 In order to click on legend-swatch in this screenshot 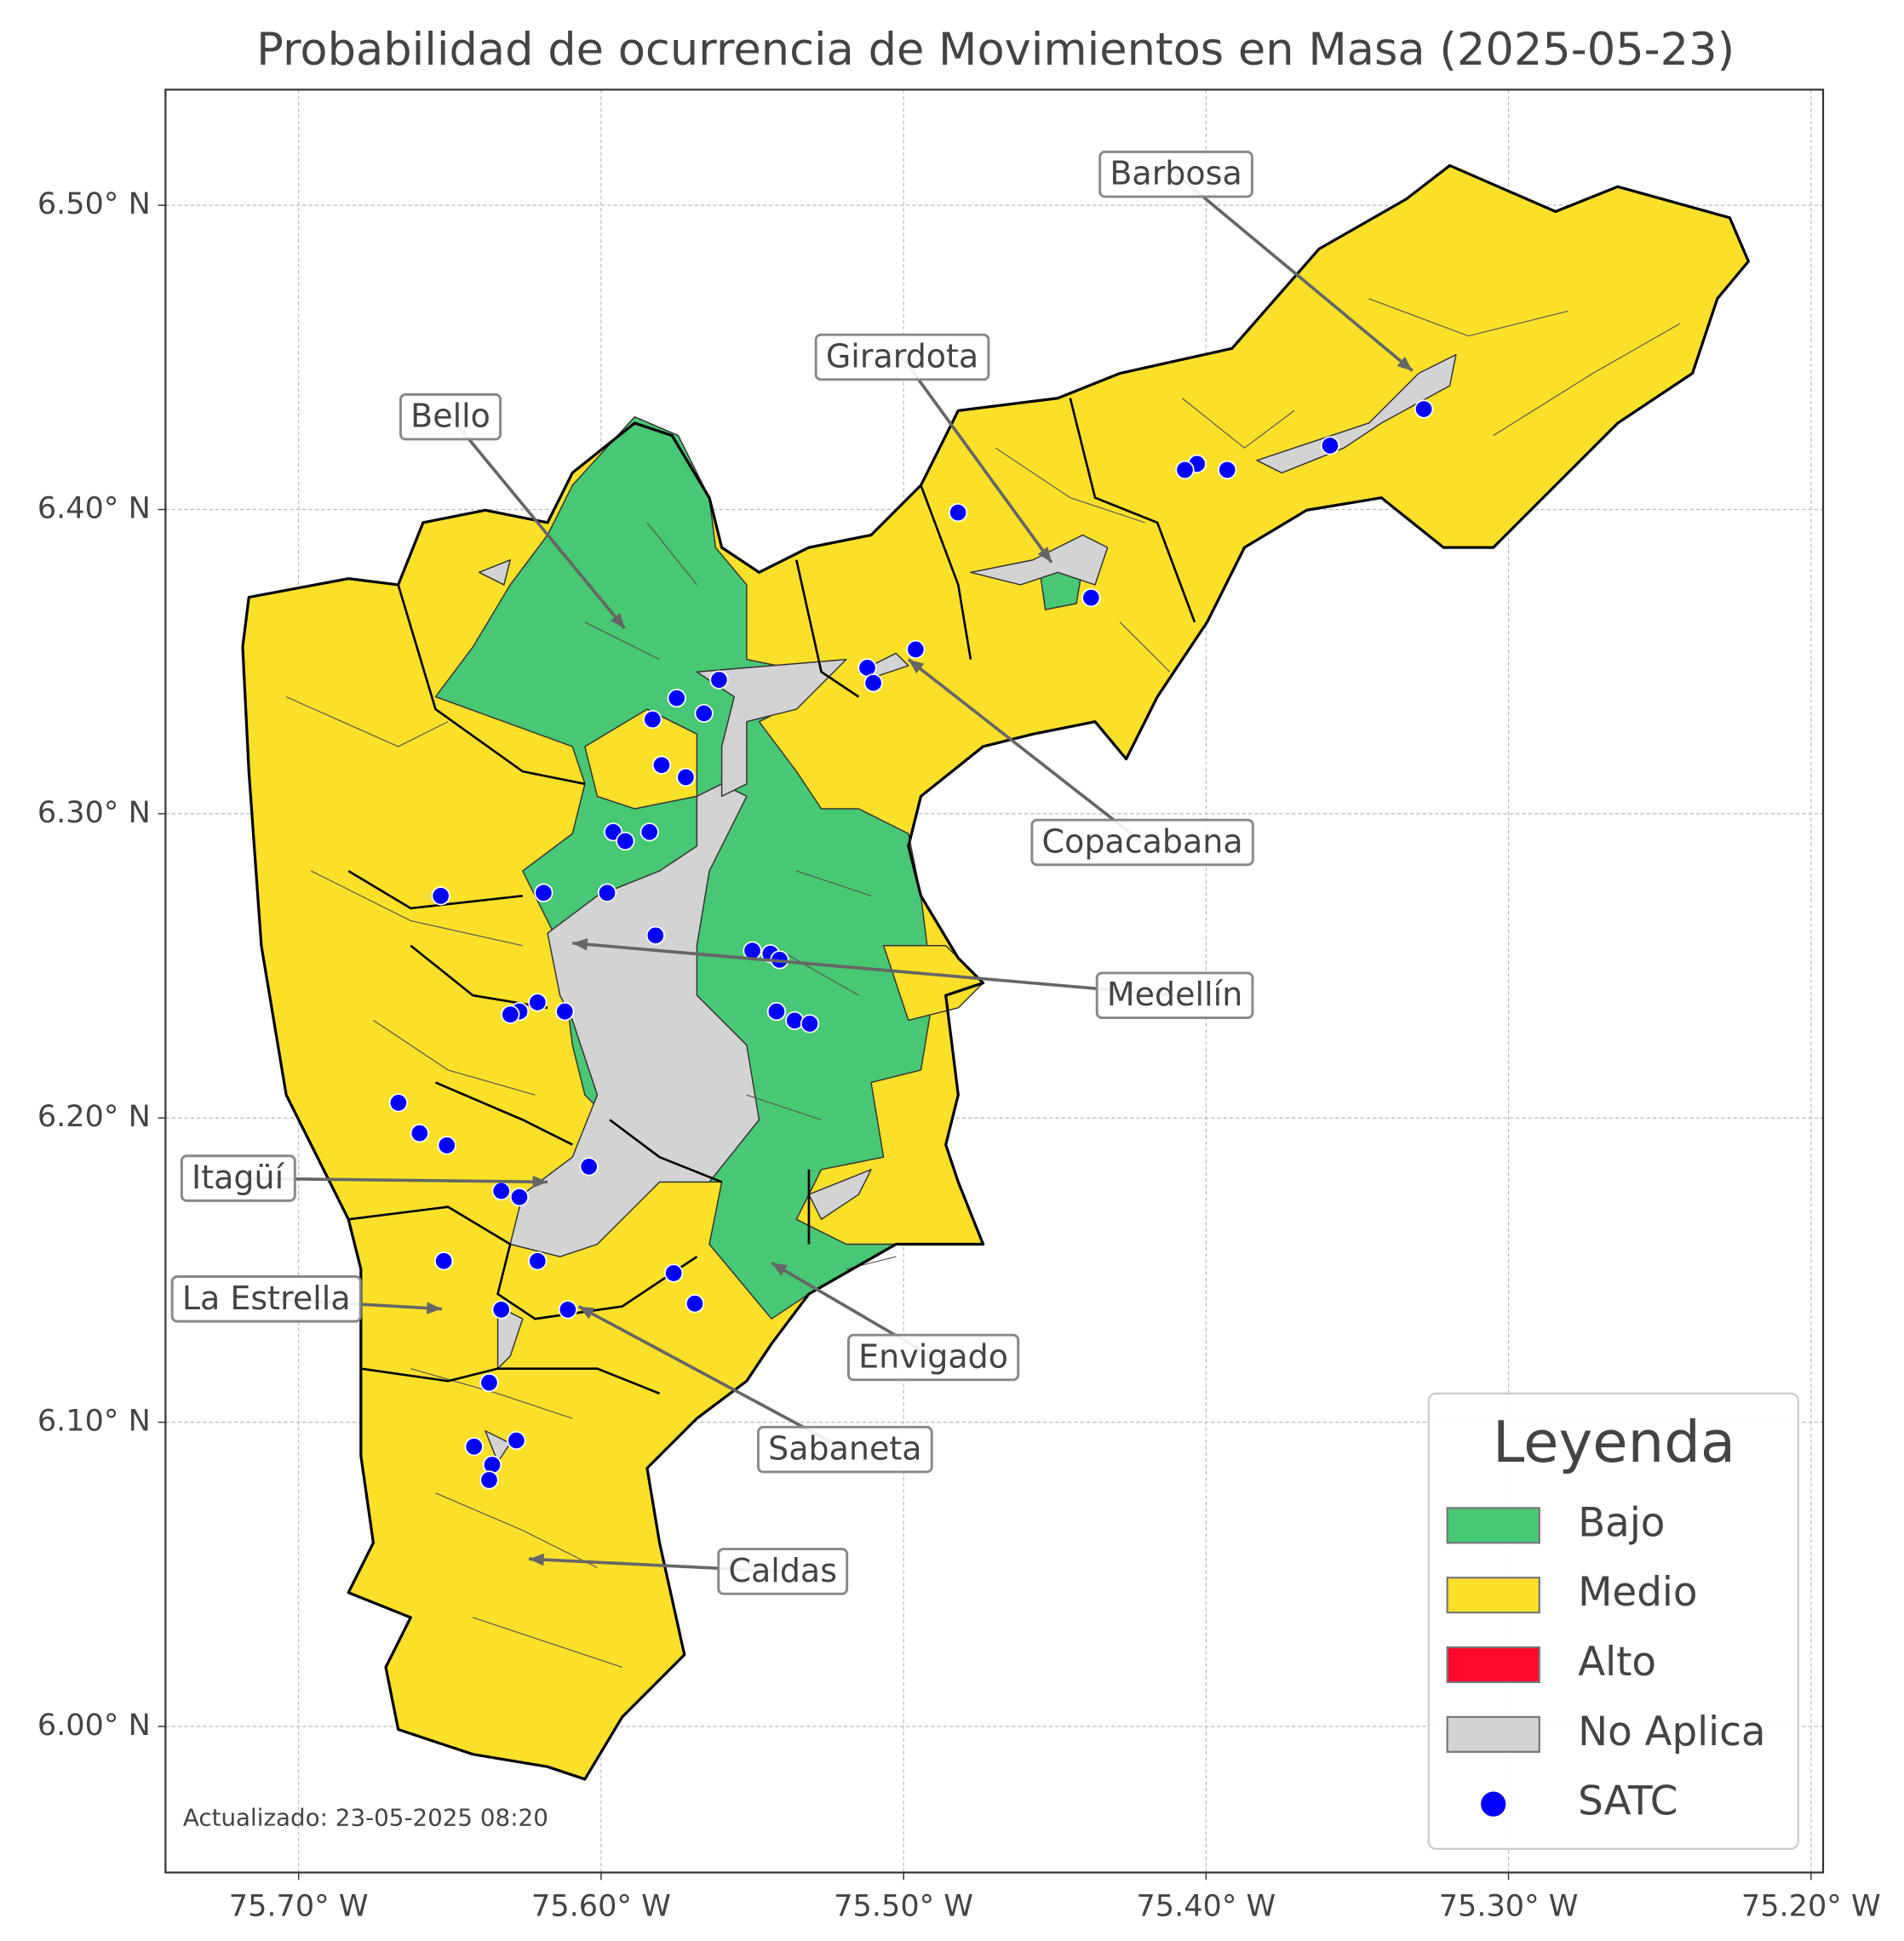, I will do `click(1493, 1665)`.